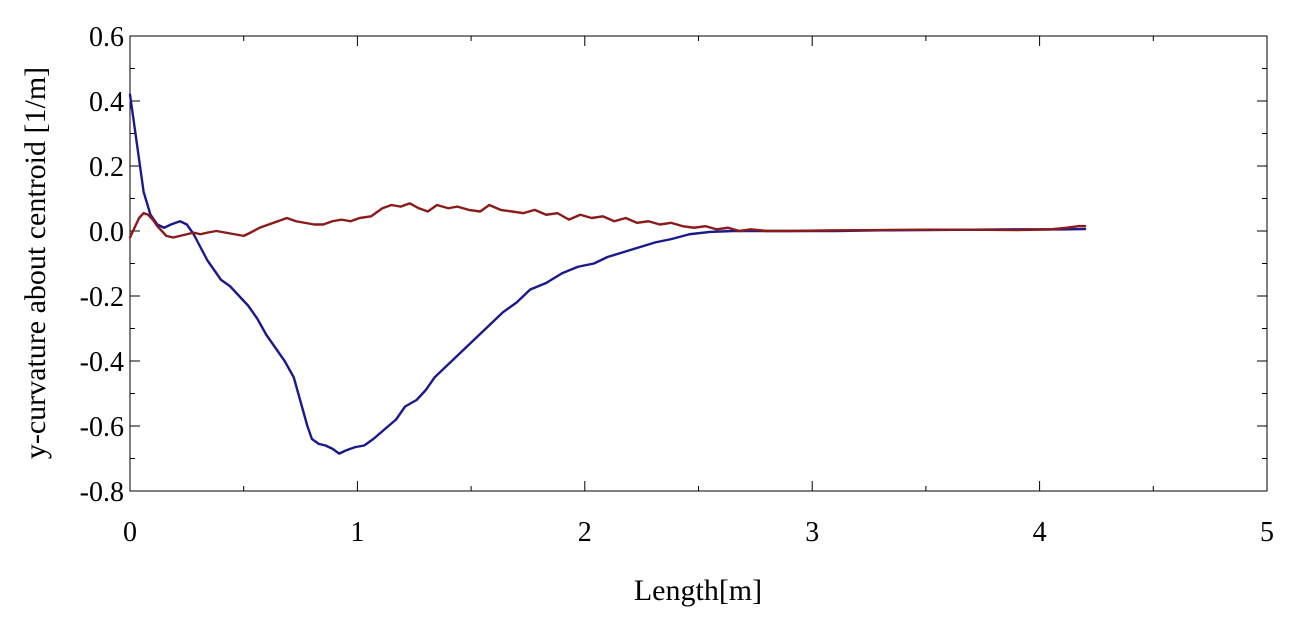 Image resolution: width=1294 pixels, height=619 pixels. What do you see at coordinates (106, 167) in the screenshot?
I see `y-tick-label: 0.2` at bounding box center [106, 167].